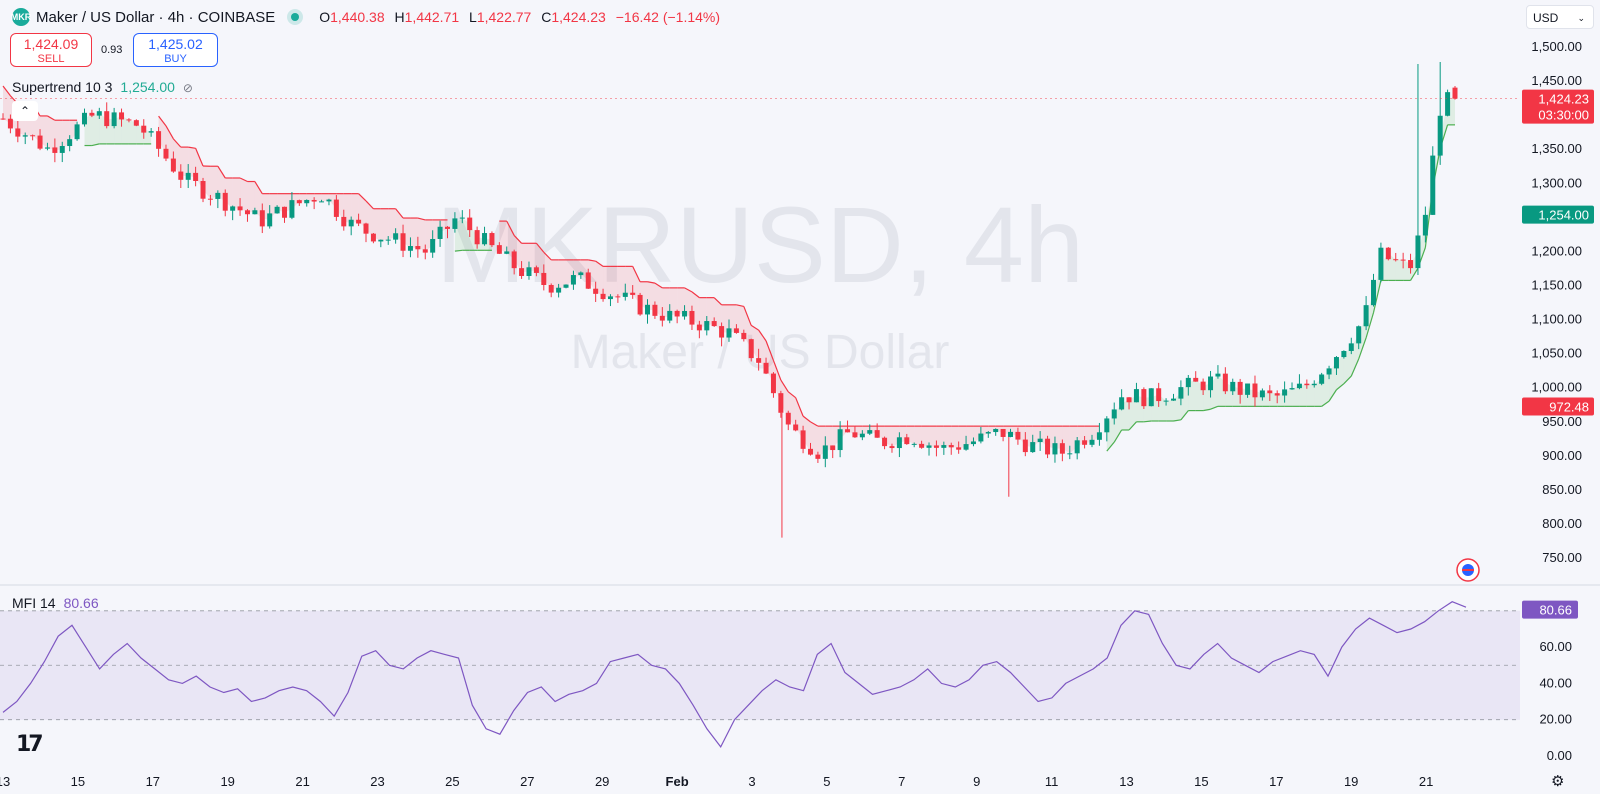 This screenshot has width=1600, height=794. Describe the element at coordinates (51, 50) in the screenshot. I see `sell-button: 1,424.09 SELL` at that location.